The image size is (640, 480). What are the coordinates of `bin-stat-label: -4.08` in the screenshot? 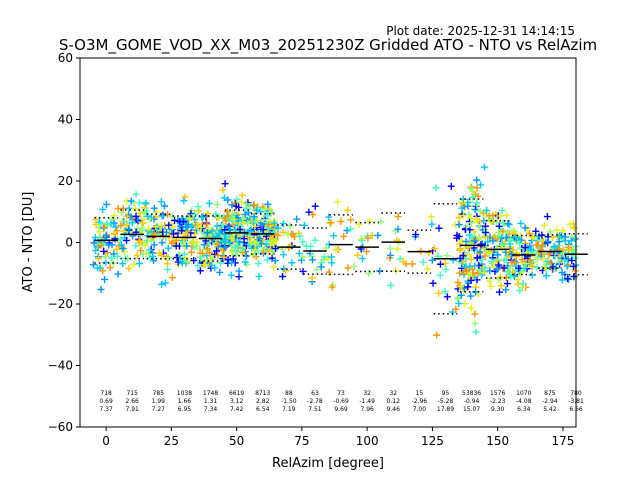 It's located at (524, 401).